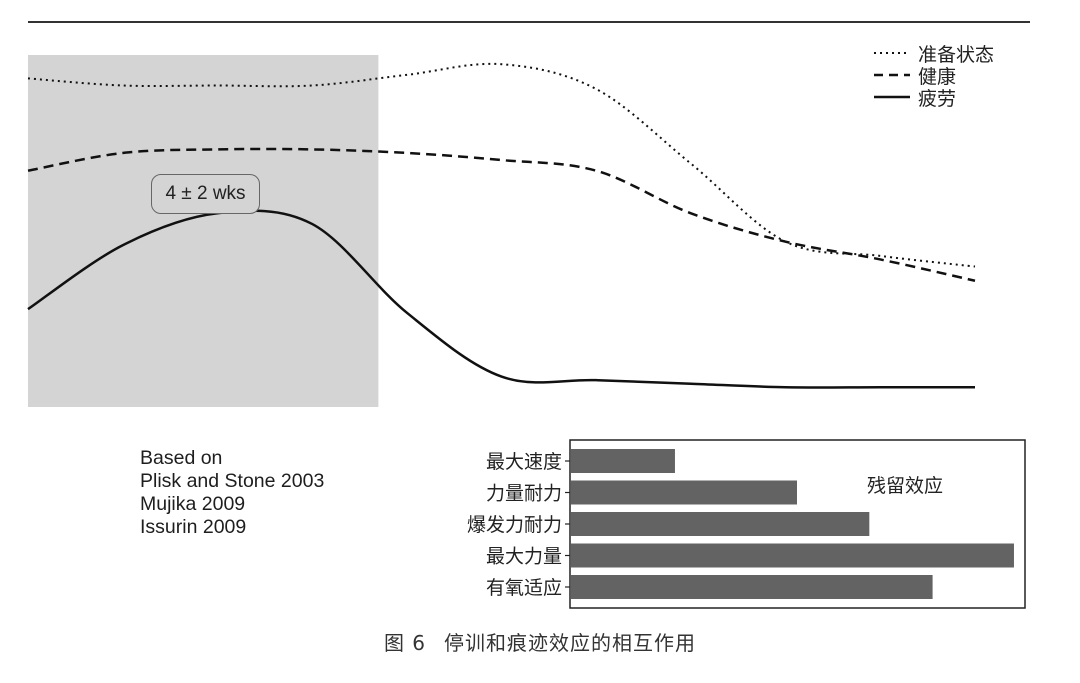  I want to click on legend-item-fatigue: 疲劳, so click(933, 98).